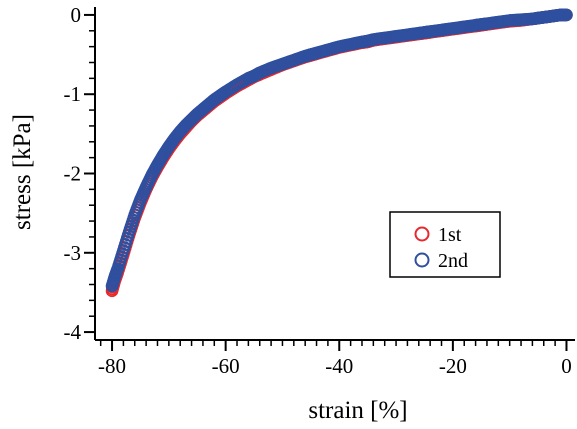 This screenshot has height=429, width=577. What do you see at coordinates (453, 366) in the screenshot?
I see `x-tick-label: -20` at bounding box center [453, 366].